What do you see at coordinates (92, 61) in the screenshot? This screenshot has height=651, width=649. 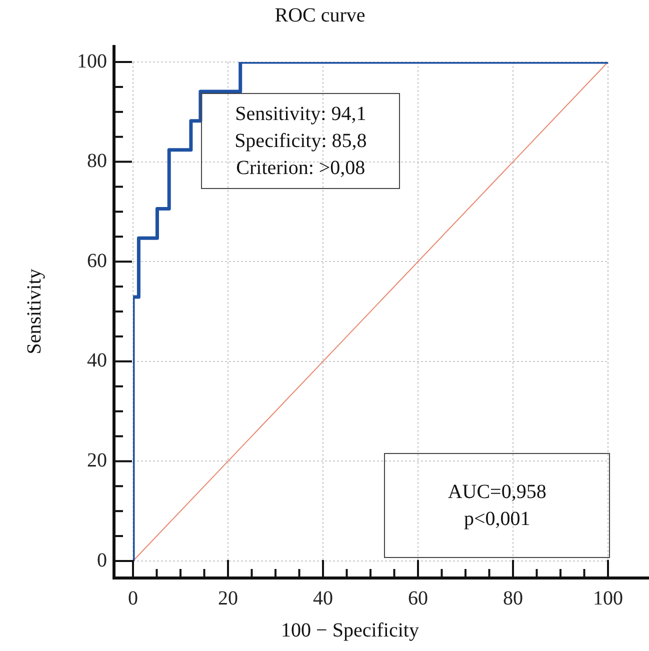 I see `y-tick-label: 100` at bounding box center [92, 61].